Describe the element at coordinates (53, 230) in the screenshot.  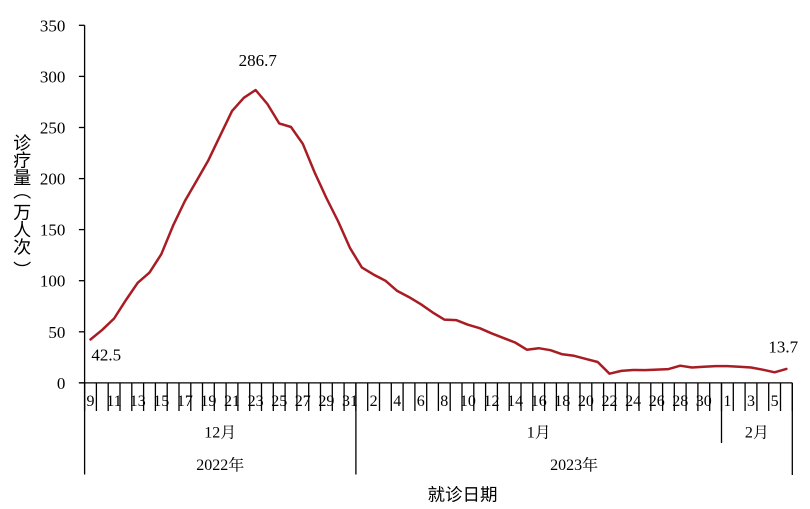
I see `svg-text: 150` at that location.